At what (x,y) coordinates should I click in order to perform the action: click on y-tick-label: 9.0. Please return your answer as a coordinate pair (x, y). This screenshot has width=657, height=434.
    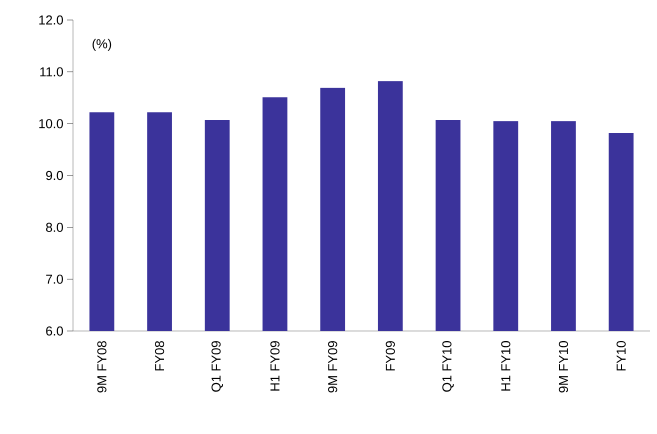
    Looking at the image, I should click on (54, 175).